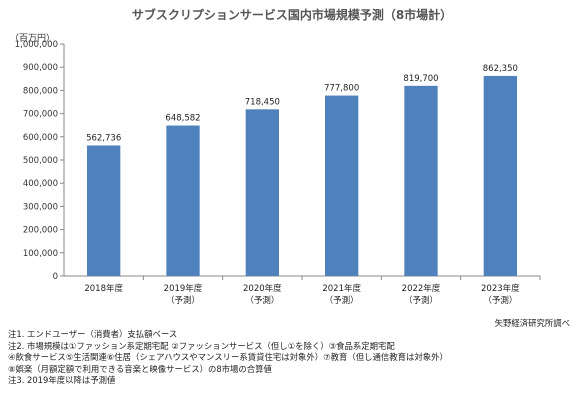 This screenshot has width=584, height=400. I want to click on y-tick-label: 400,000, so click(40, 184).